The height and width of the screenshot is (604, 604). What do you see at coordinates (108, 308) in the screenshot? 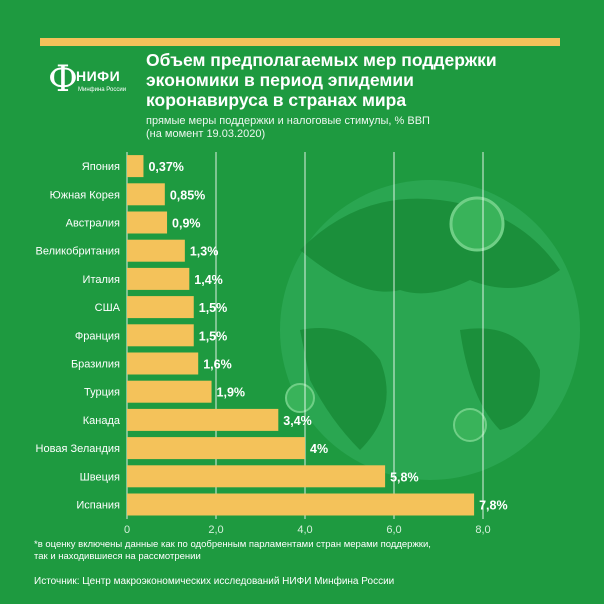
I see `category-label: США` at bounding box center [108, 308].